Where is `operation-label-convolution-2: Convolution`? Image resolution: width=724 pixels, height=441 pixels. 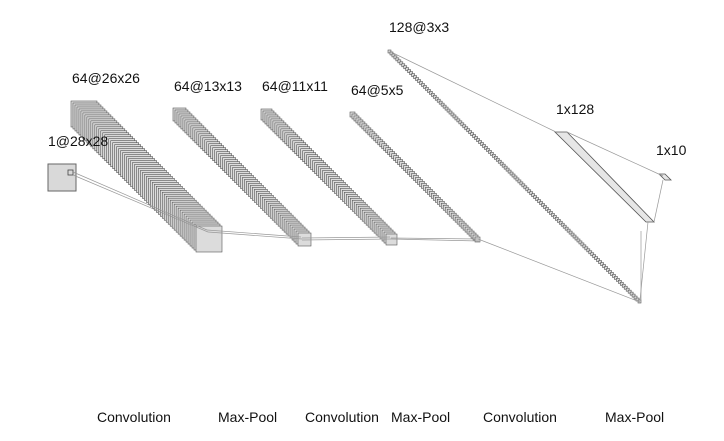
operation-label-convolution-2: Convolution is located at coordinates (342, 417).